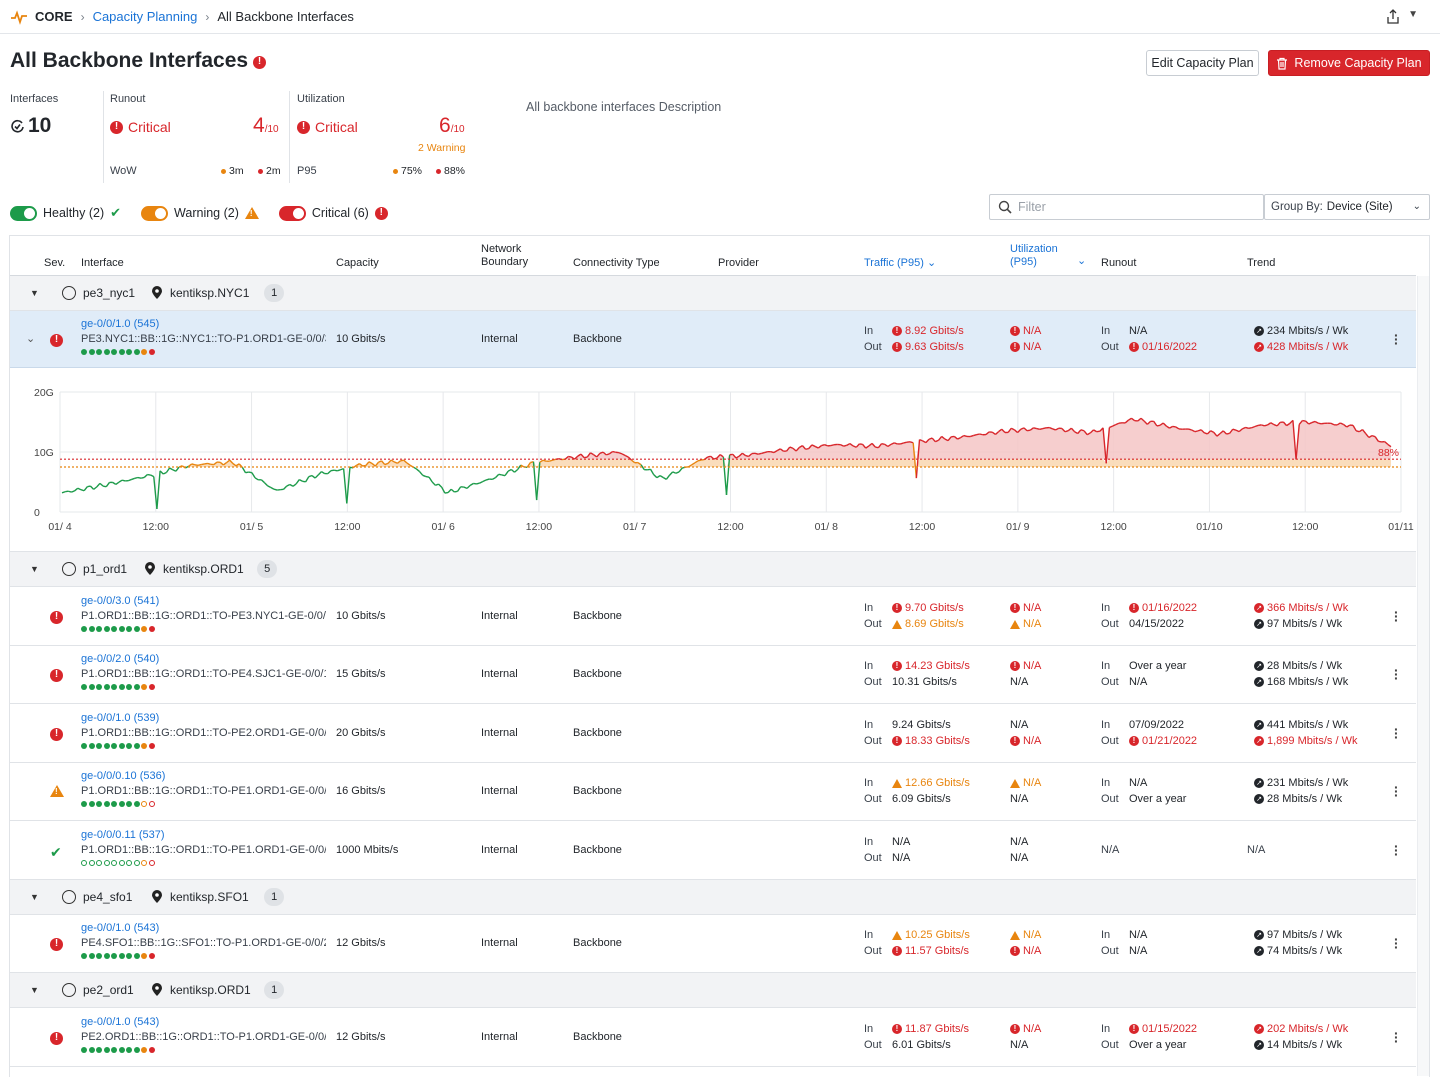 Image resolution: width=1440 pixels, height=1077 pixels. I want to click on edit-capacity-plan-button: Edit Capacity Plan, so click(1202, 63).